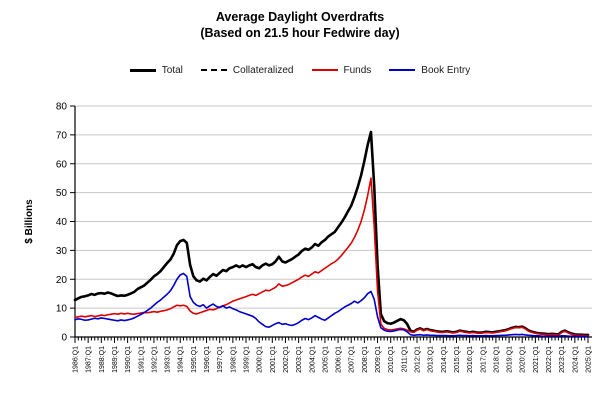 This screenshot has height=409, width=600. I want to click on chart-subtitle: (Based on 21.5 hour Fedwire day), so click(300, 33).